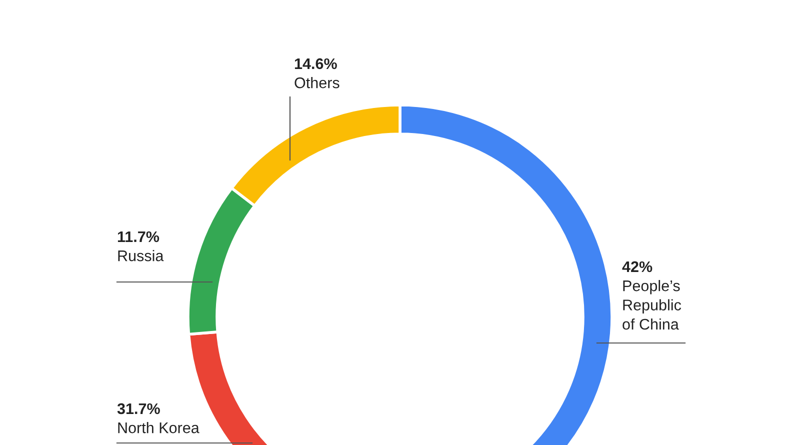 The height and width of the screenshot is (445, 800). I want to click on data-label: 31.7%, so click(138, 408).